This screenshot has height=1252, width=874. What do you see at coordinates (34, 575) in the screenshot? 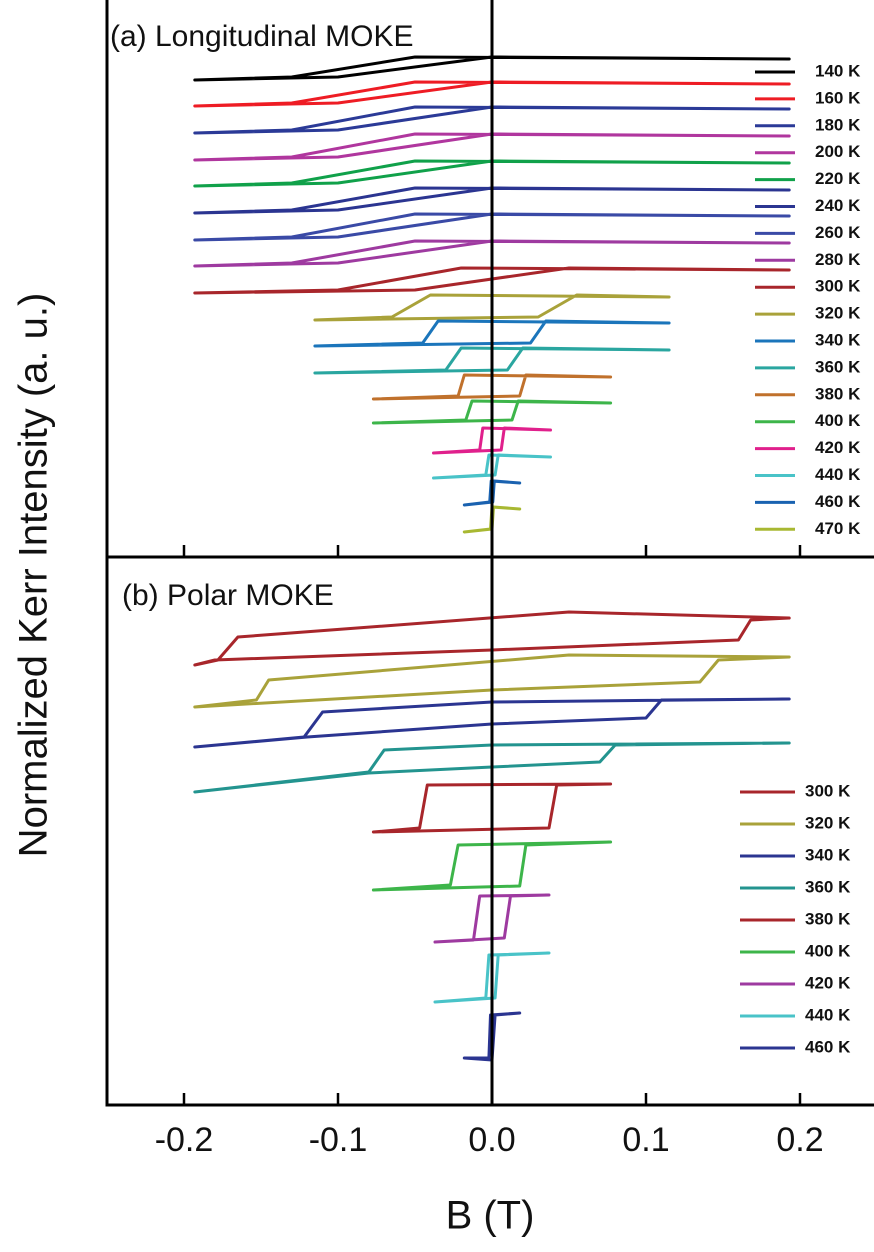
I see `y-axis-label: Normalized Kerr Intensity (a. u.)` at bounding box center [34, 575].